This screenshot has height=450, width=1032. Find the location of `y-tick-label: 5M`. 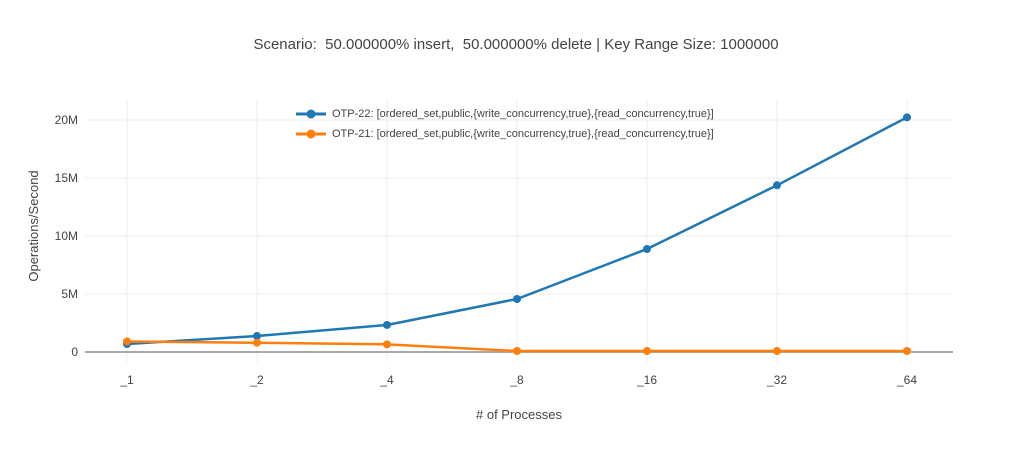

y-tick-label: 5M is located at coordinates (69, 294).